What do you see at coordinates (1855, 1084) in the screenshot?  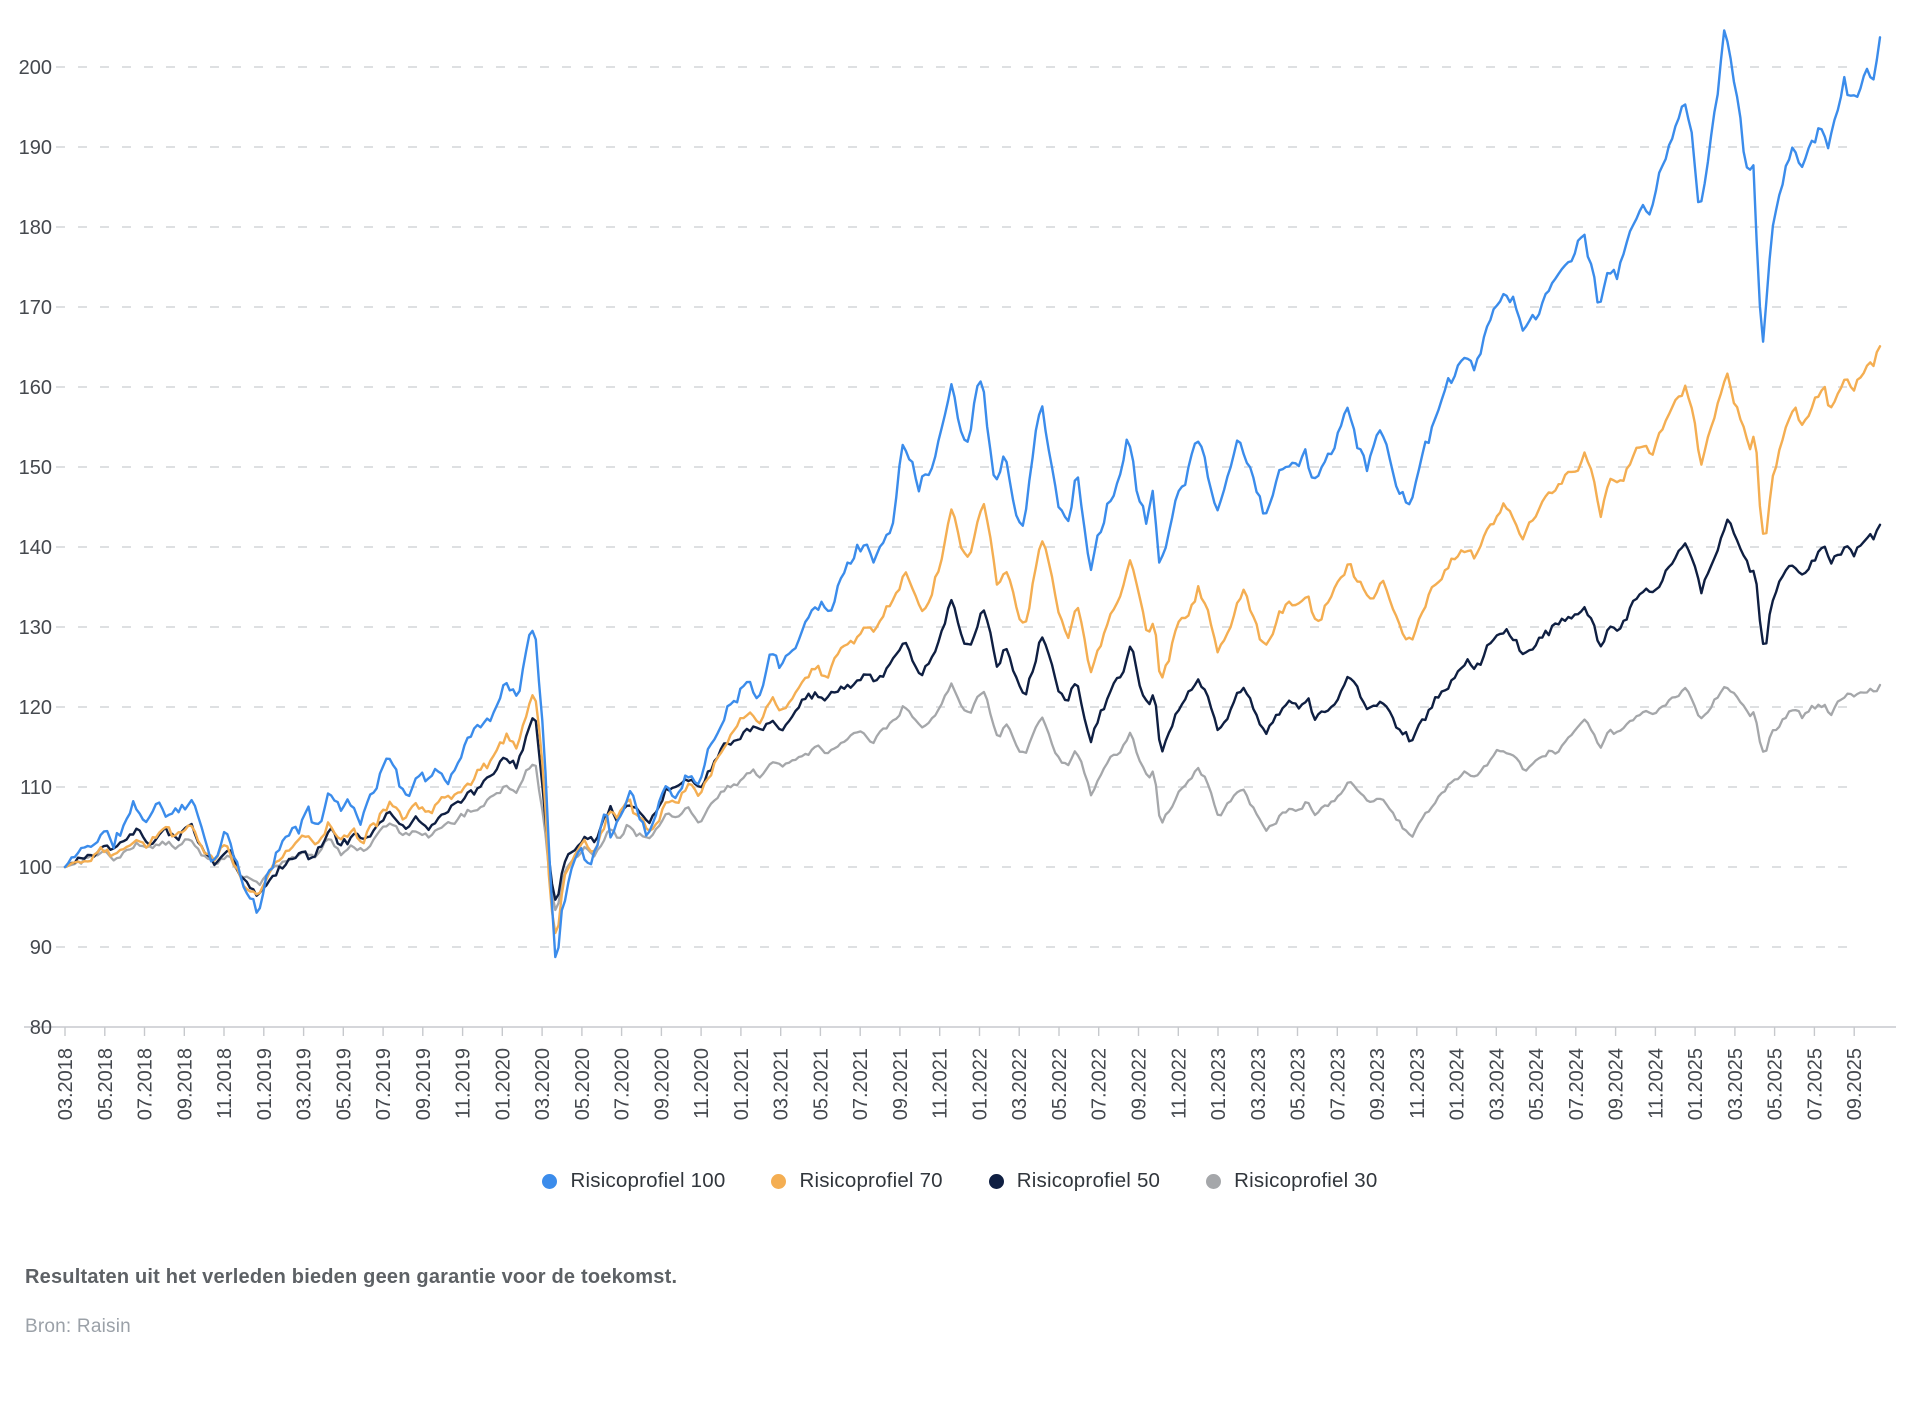 I see `x-axis-tick-label: 09.2025` at bounding box center [1855, 1084].